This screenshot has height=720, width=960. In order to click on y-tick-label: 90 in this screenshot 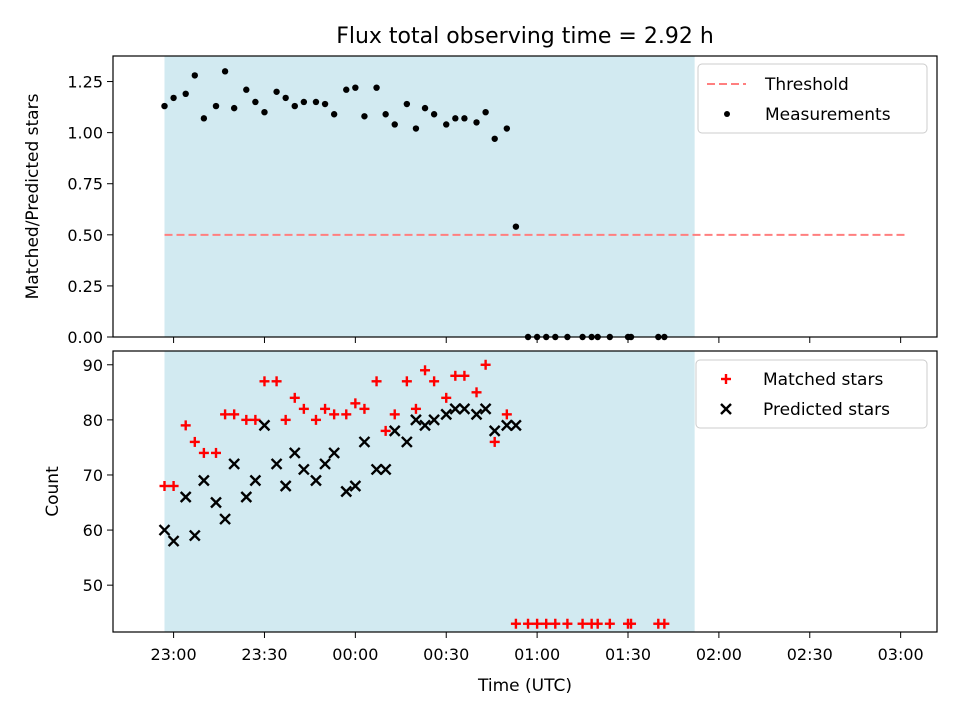, I will do `click(93, 365)`.